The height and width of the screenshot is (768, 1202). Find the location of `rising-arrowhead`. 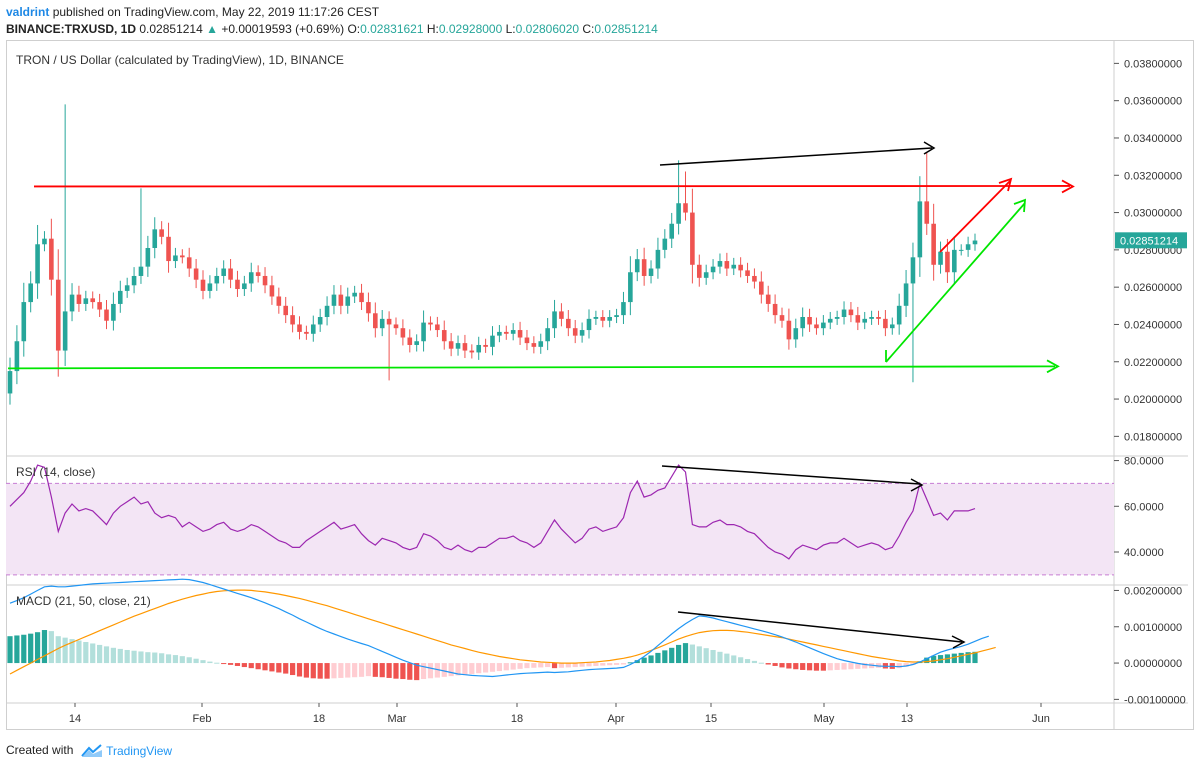

rising-arrowhead is located at coordinates (1005, 184).